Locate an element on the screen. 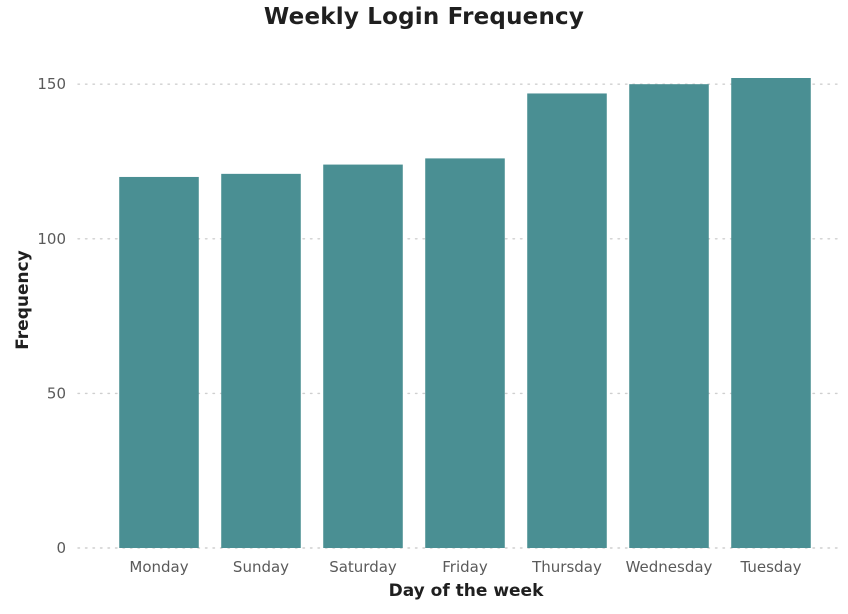  y-tick-label: 150 is located at coordinates (51, 84).